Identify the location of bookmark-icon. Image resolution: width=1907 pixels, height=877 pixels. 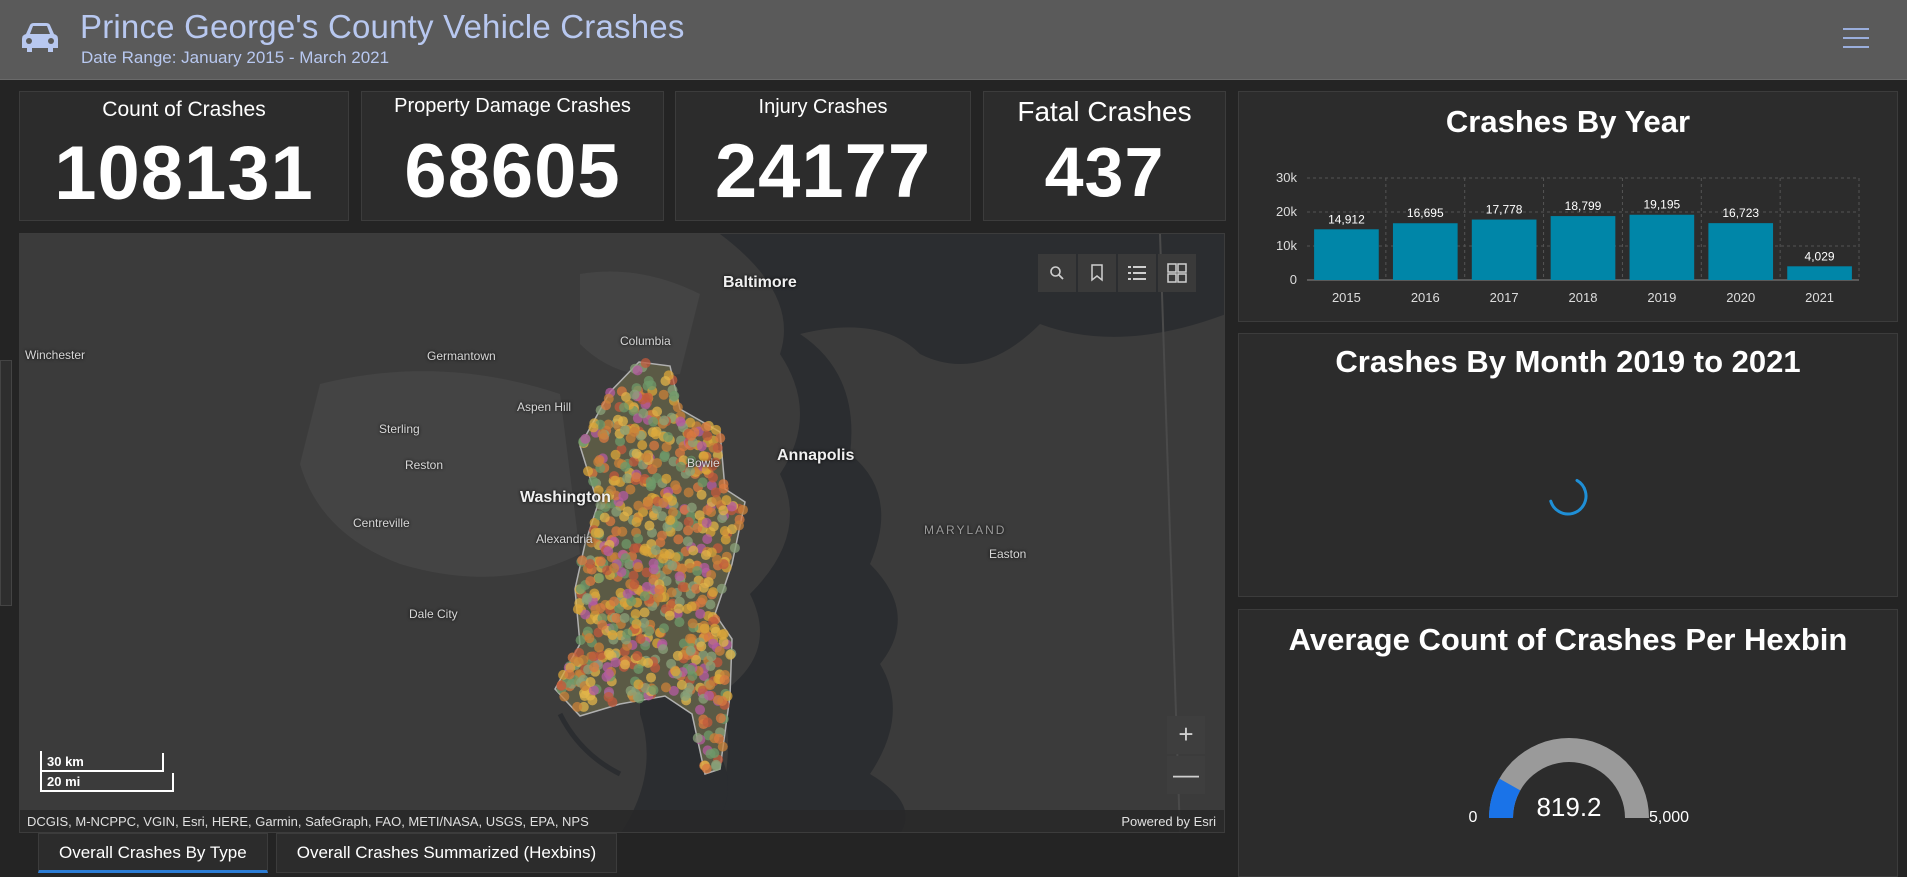
(1097, 273).